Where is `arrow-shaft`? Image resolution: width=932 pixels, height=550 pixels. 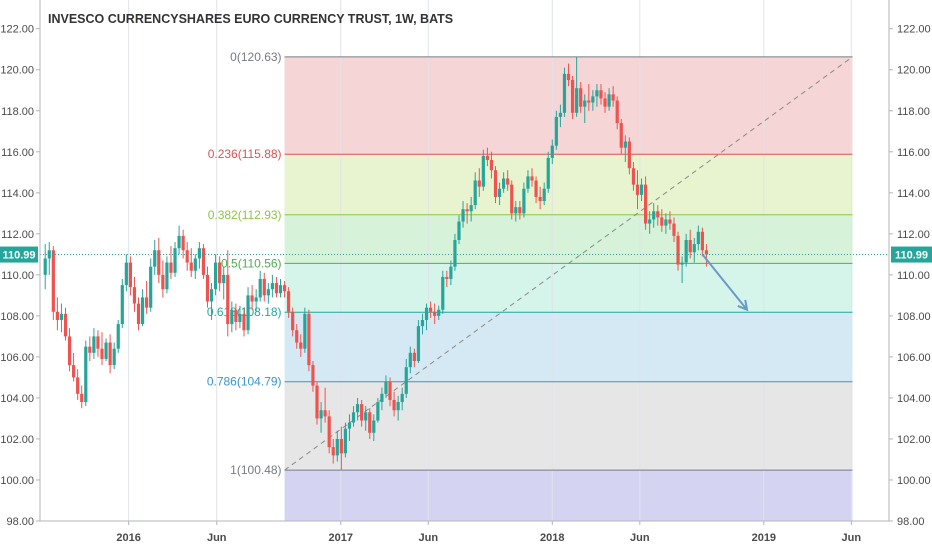
arrow-shaft is located at coordinates (724, 282).